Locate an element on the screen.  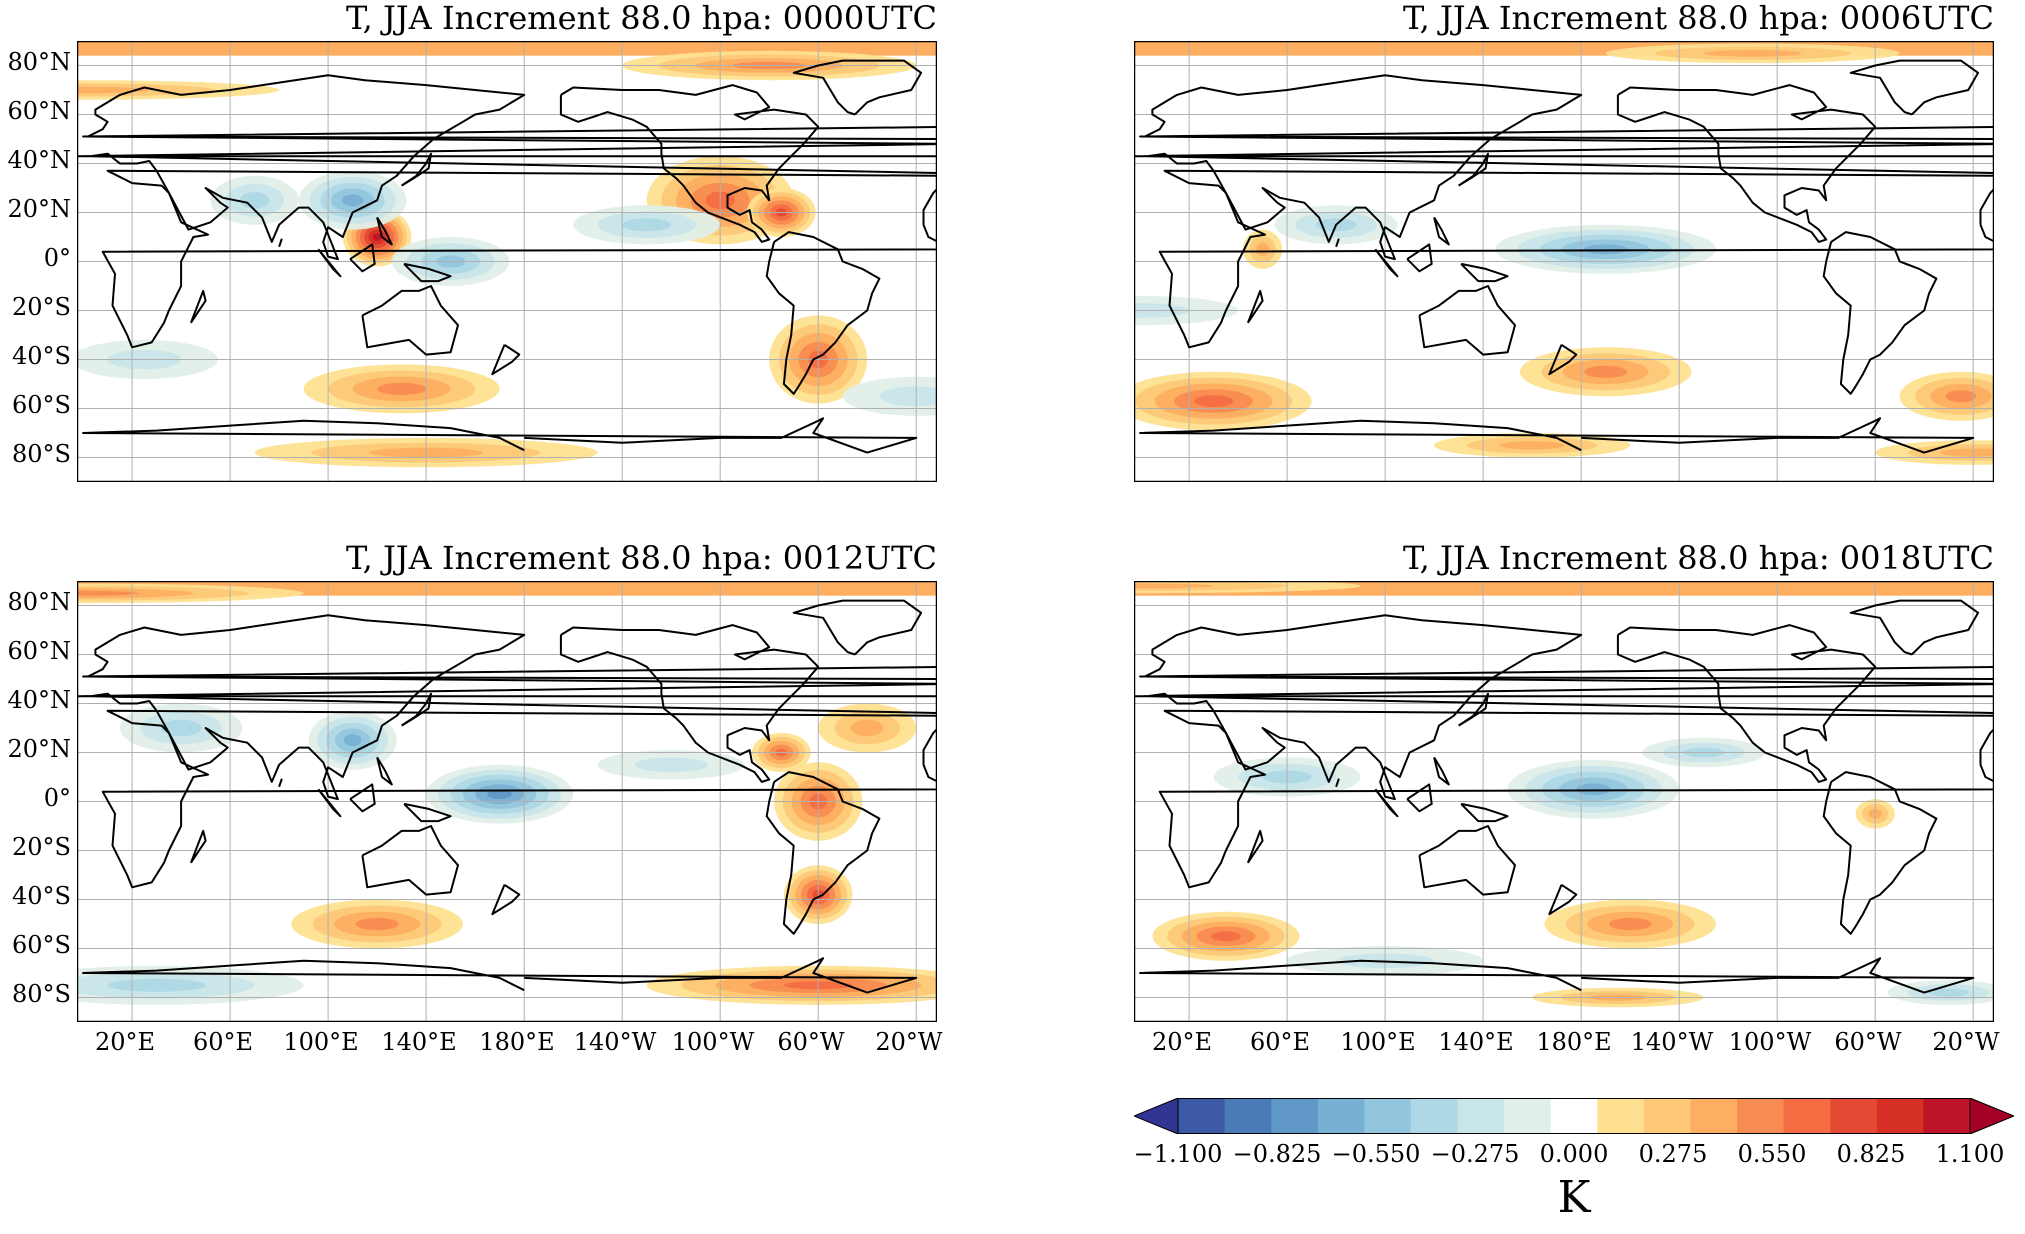
colorbar is located at coordinates (1574, 1116).